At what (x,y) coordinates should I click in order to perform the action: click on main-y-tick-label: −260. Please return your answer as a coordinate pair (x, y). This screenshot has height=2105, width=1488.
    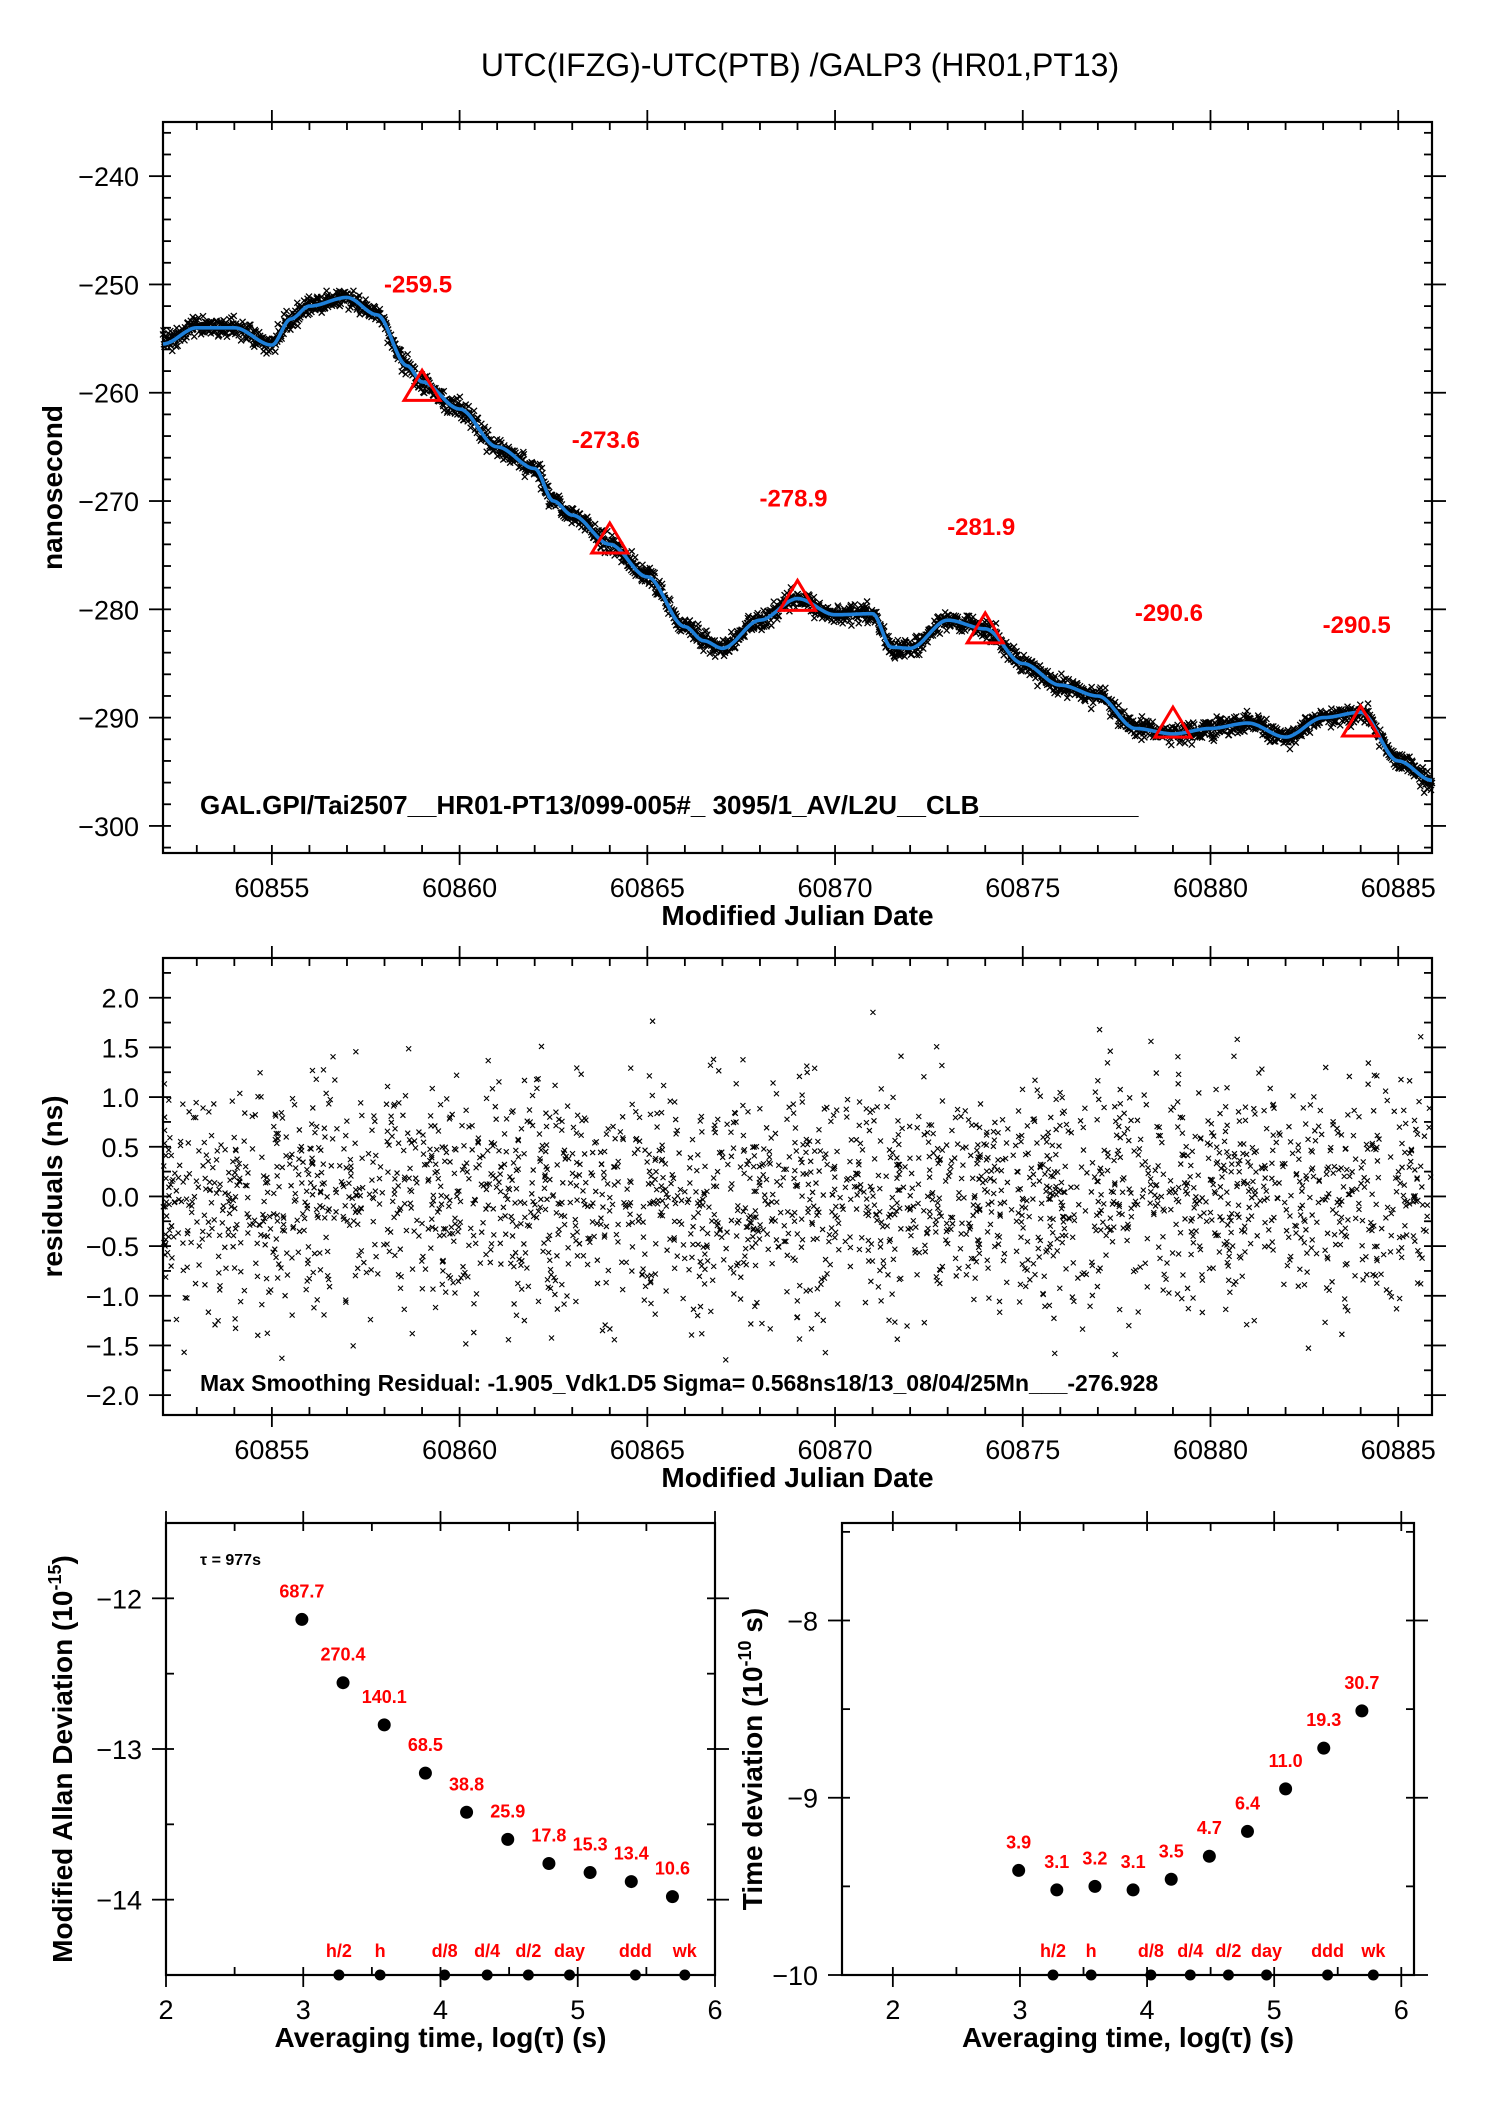
    Looking at the image, I should click on (108, 394).